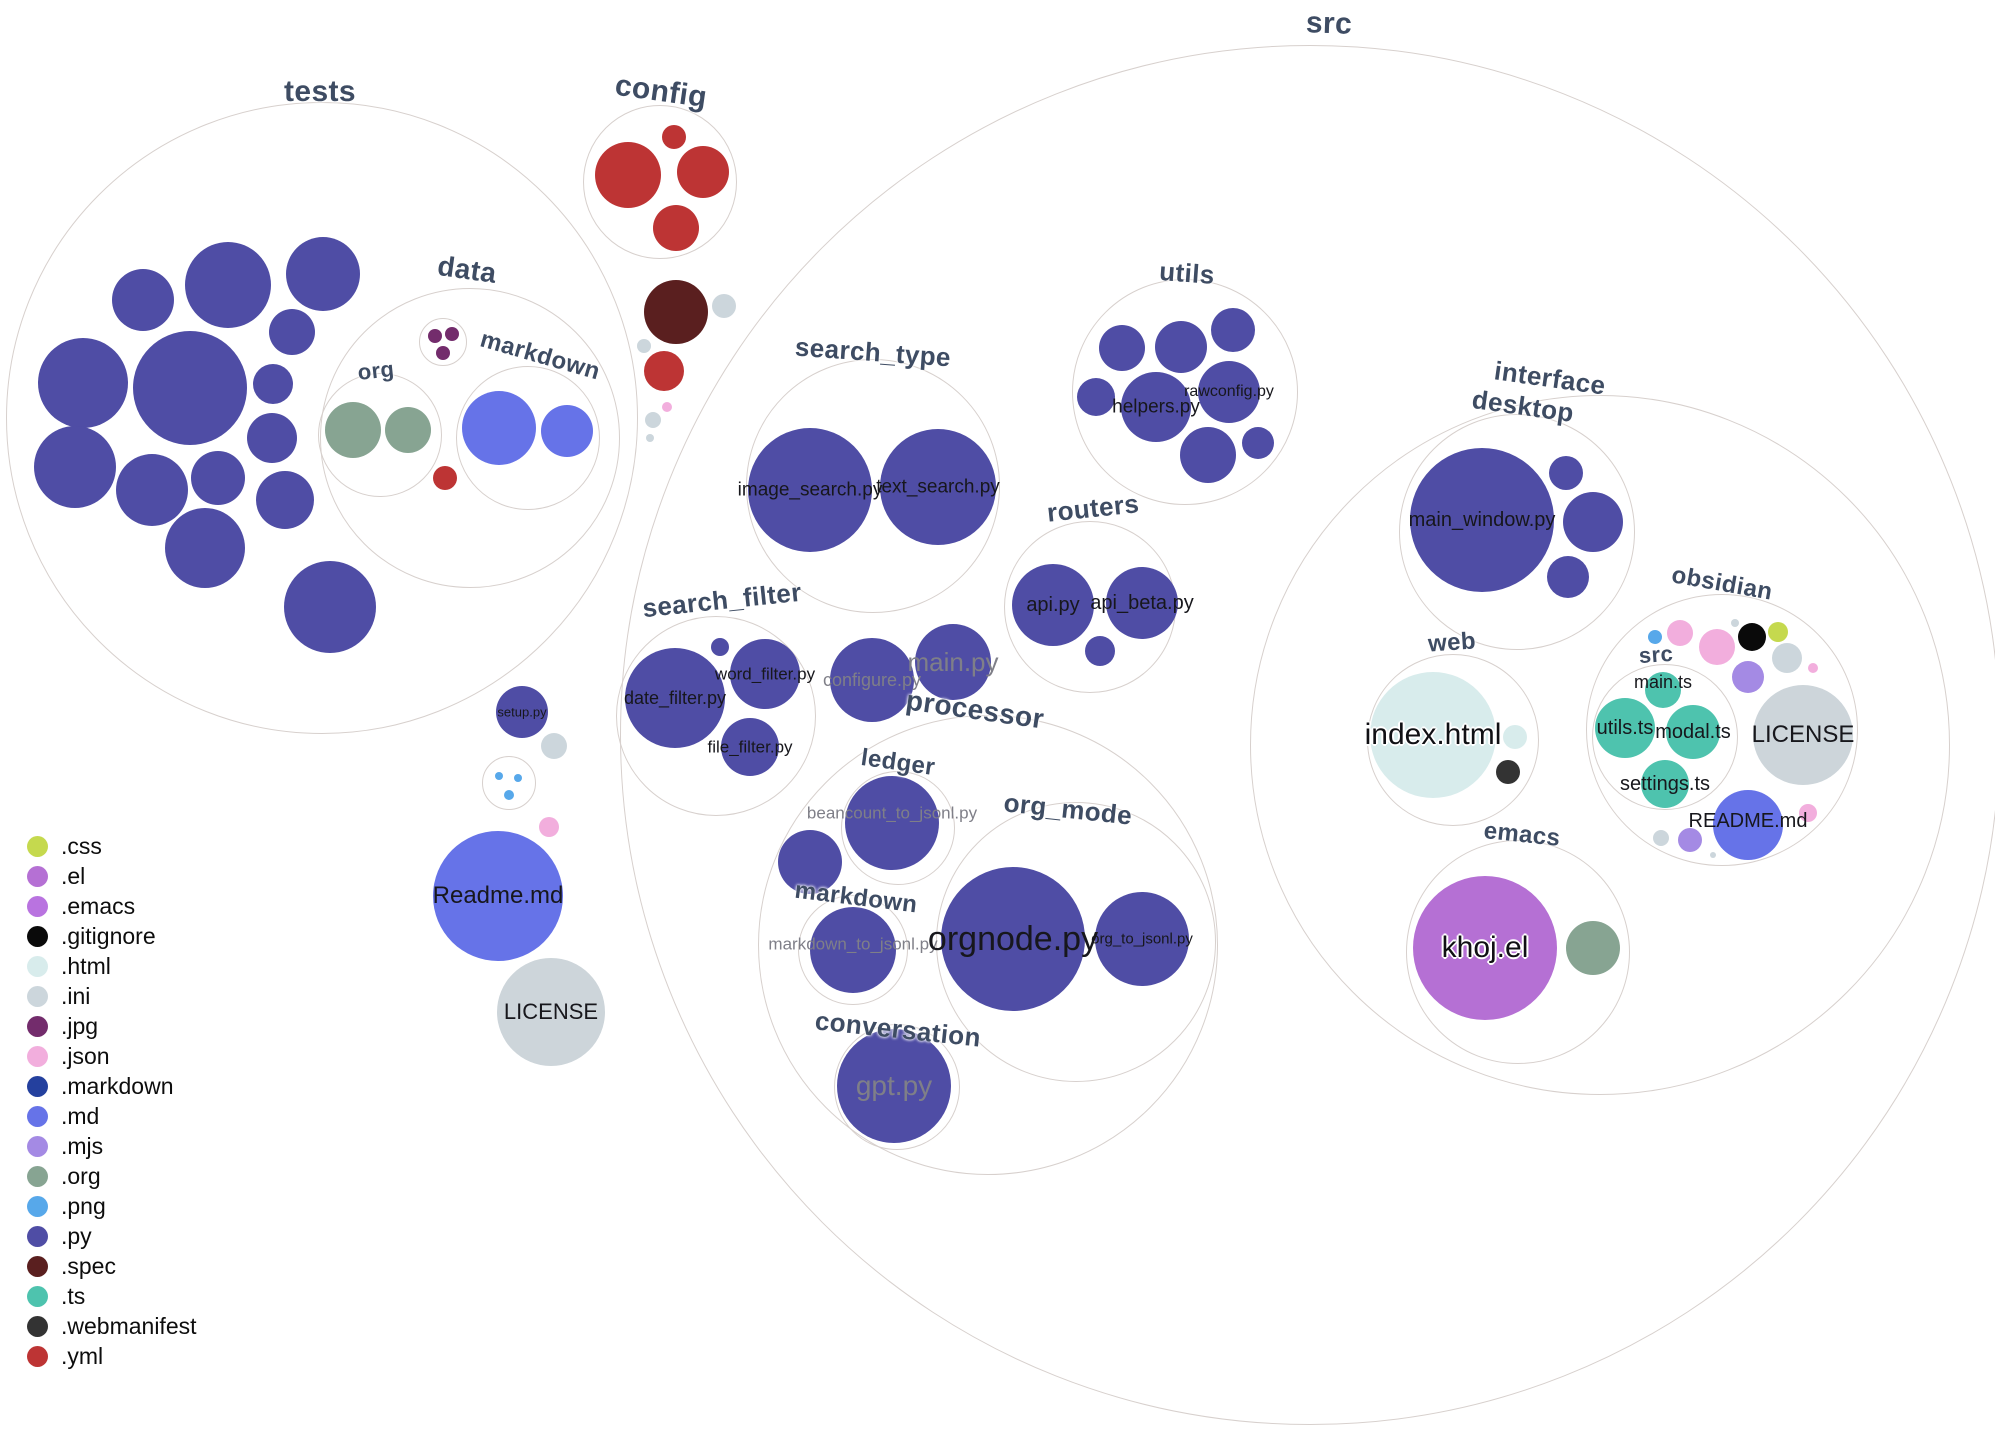 This screenshot has width=1995, height=1451. What do you see at coordinates (551, 1012) in the screenshot?
I see `file-circle-LICENSE` at bounding box center [551, 1012].